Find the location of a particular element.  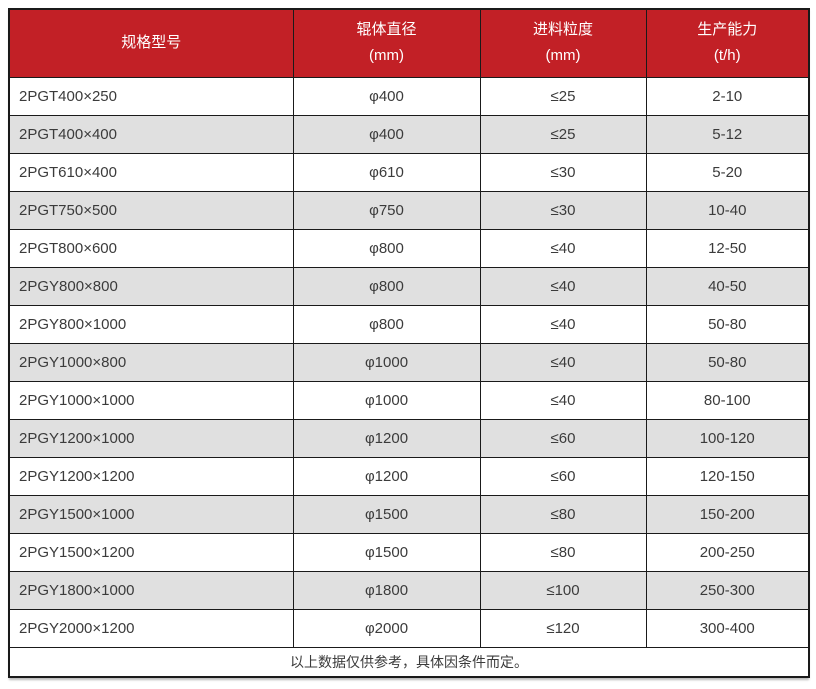

table-row: 2PGY1200×1000 φ1200 ≤60 100-120 is located at coordinates (409, 438).